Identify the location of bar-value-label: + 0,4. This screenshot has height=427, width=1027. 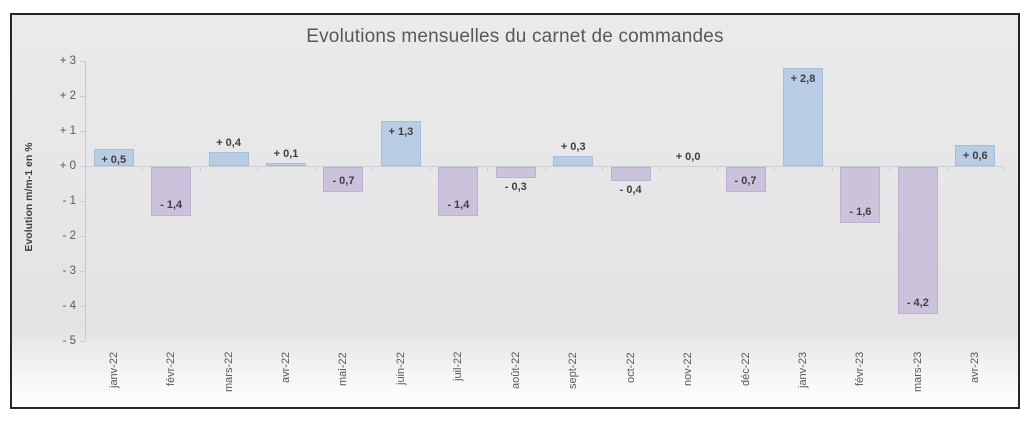
(228, 143).